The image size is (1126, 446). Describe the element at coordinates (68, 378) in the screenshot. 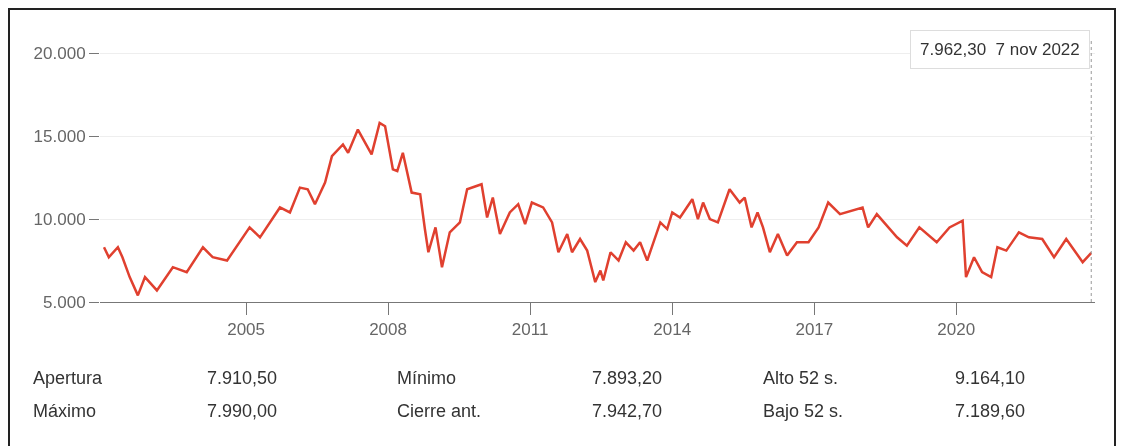

I see `text: Apertura` at that location.